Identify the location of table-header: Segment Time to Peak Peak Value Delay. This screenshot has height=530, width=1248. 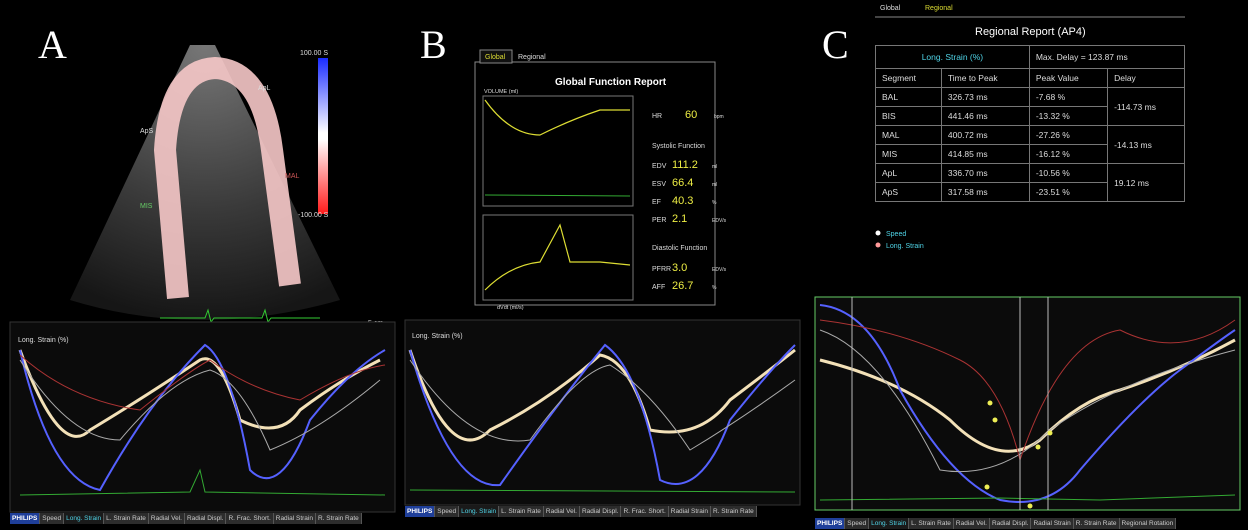
(1030, 78).